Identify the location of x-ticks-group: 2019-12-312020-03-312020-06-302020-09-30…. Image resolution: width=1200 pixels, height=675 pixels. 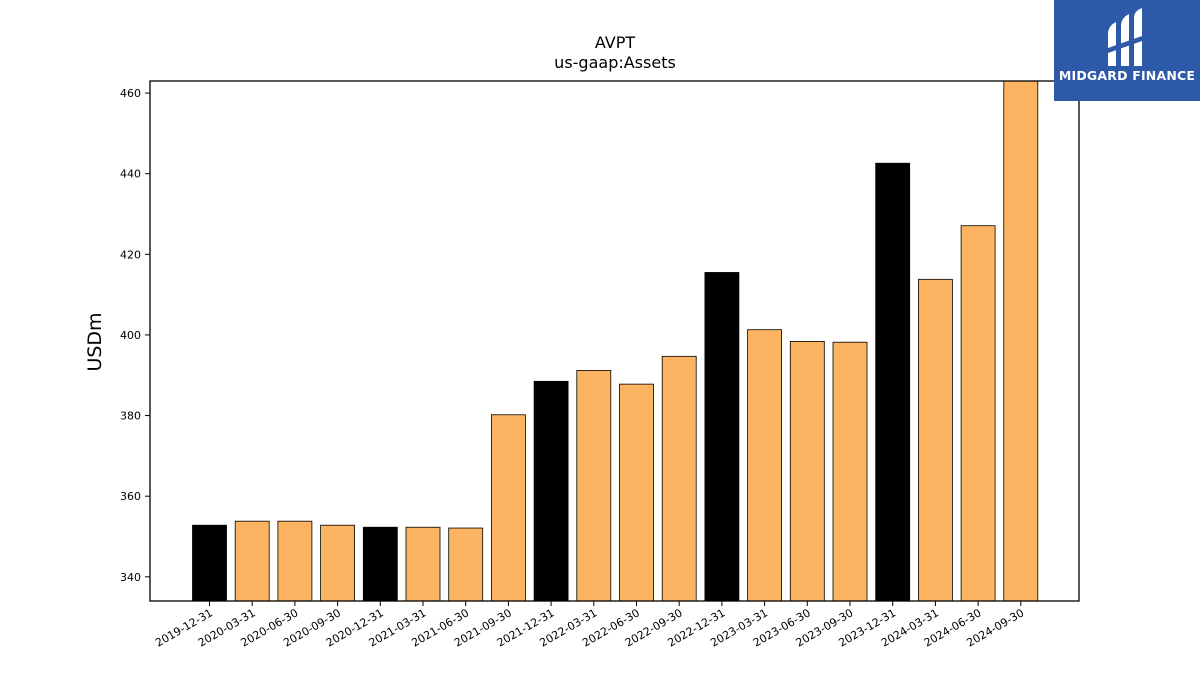
(589, 625).